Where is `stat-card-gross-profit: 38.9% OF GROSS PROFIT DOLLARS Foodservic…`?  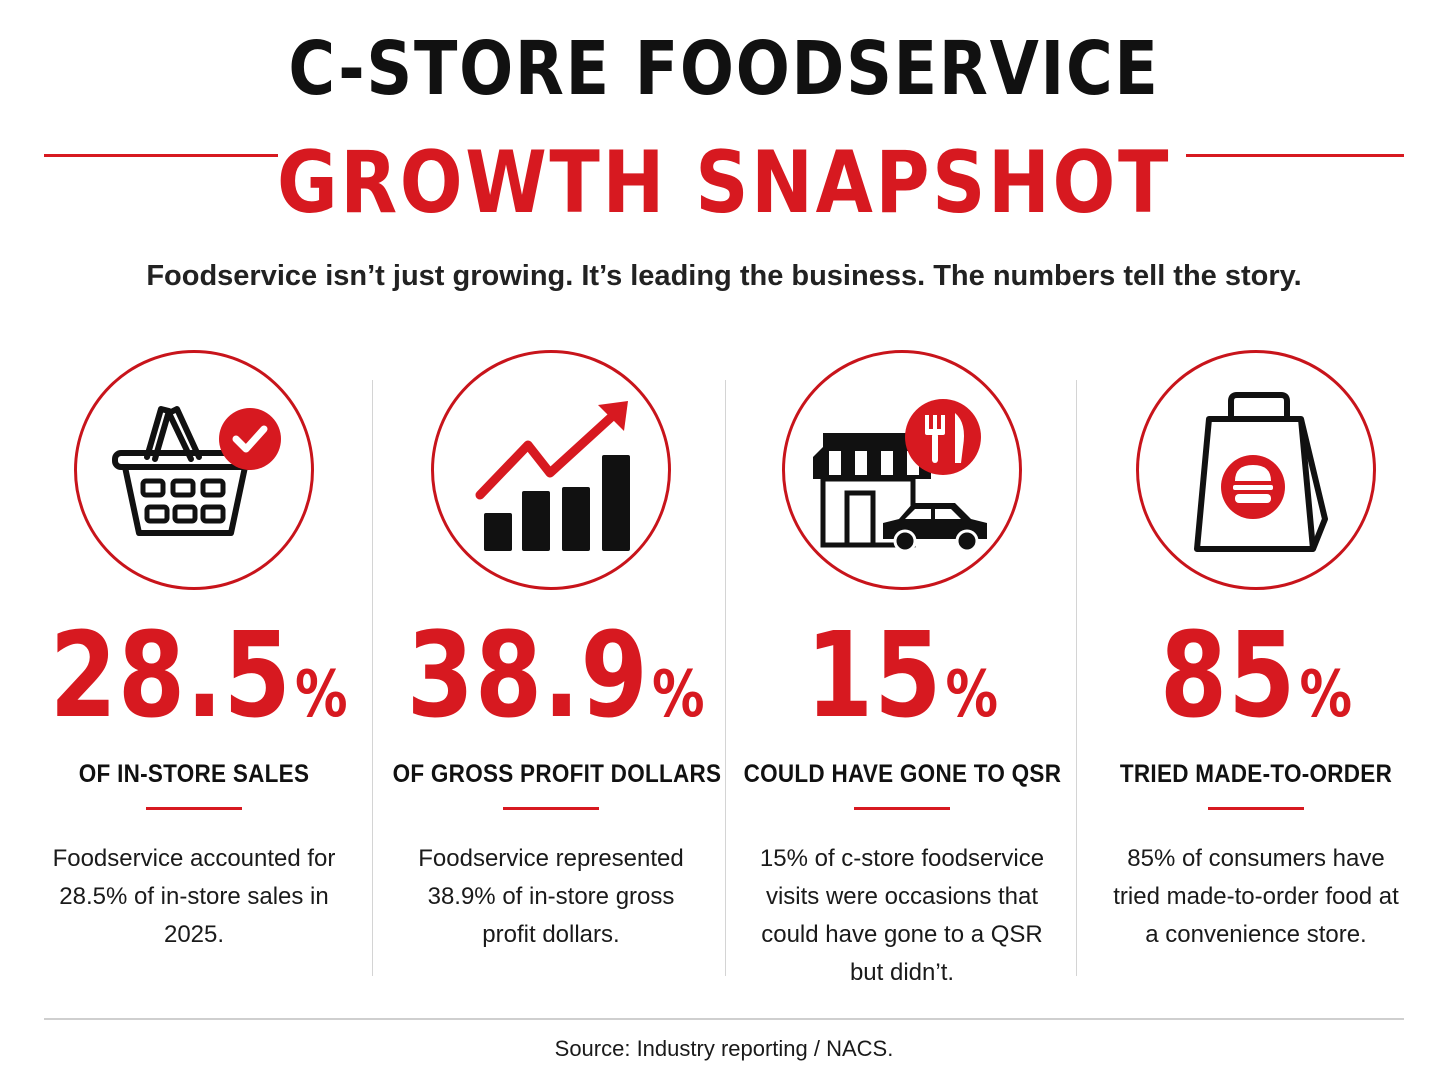 stat-card-gross-profit: 38.9% OF GROSS PROFIT DOLLARS Foodservic… is located at coordinates (551, 652).